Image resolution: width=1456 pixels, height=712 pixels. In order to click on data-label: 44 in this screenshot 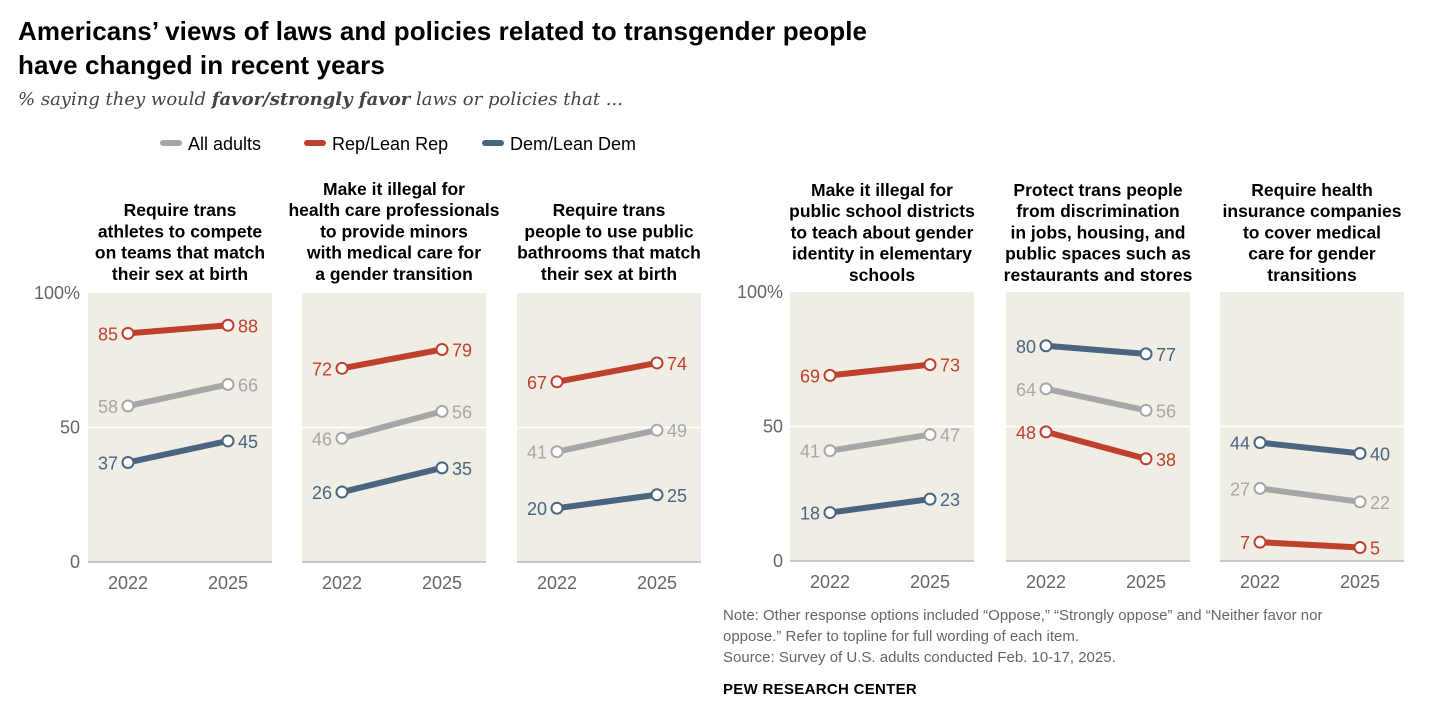, I will do `click(1240, 444)`.